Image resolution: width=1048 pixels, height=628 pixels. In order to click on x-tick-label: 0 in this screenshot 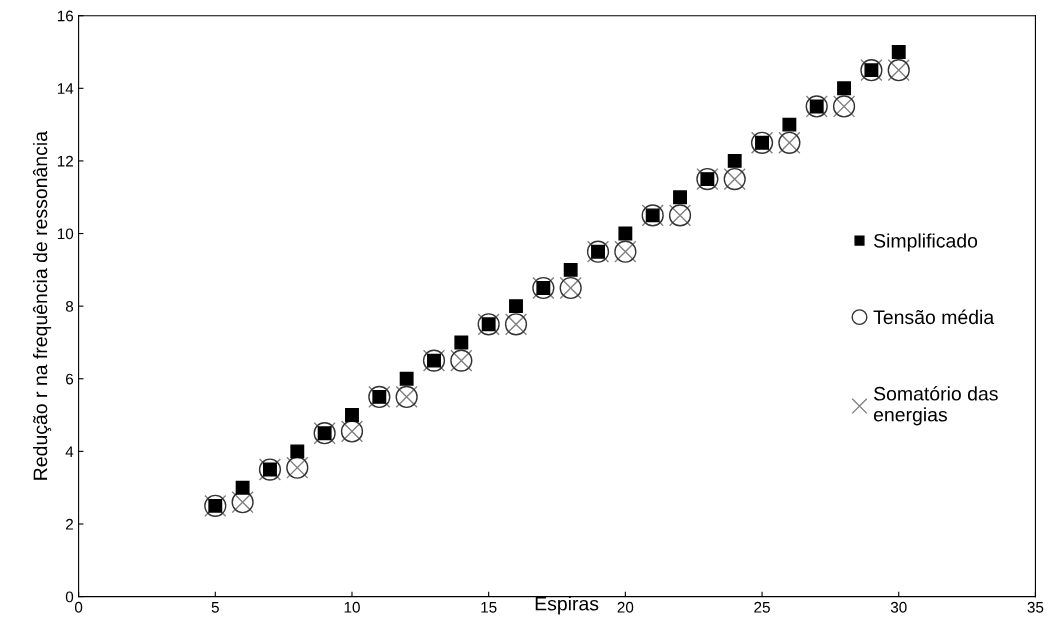, I will do `click(78, 607)`.